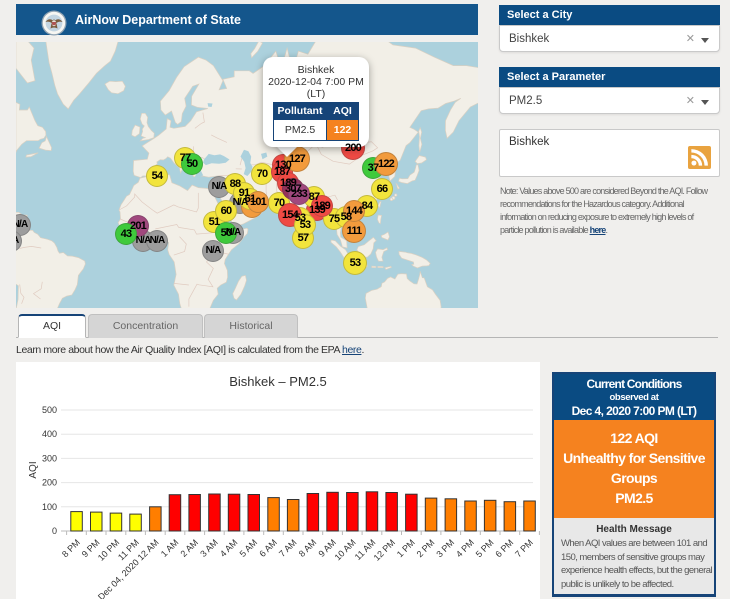 The height and width of the screenshot is (599, 730). What do you see at coordinates (108, 549) in the screenshot?
I see `svg-text: 10 PM` at bounding box center [108, 549].